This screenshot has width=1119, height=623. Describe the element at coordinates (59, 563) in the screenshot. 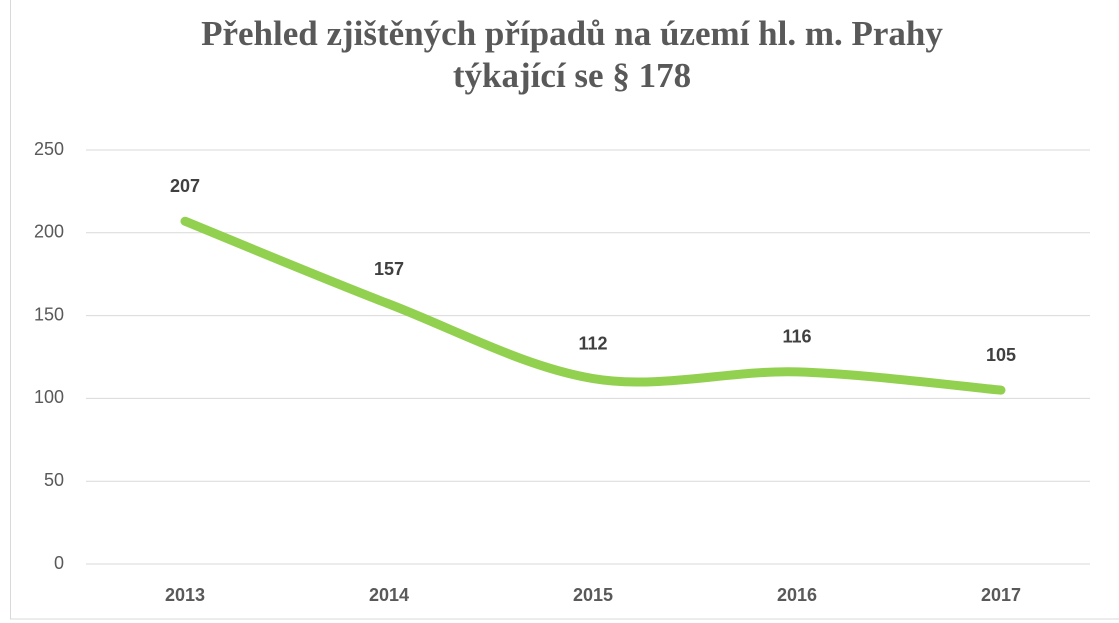

I see `y-tick-label: 0` at that location.